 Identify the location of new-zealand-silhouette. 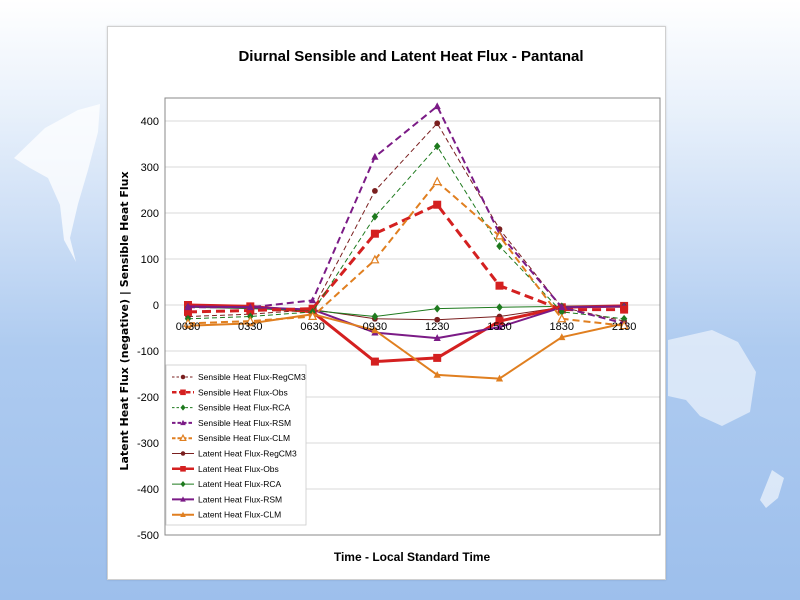
(772, 489).